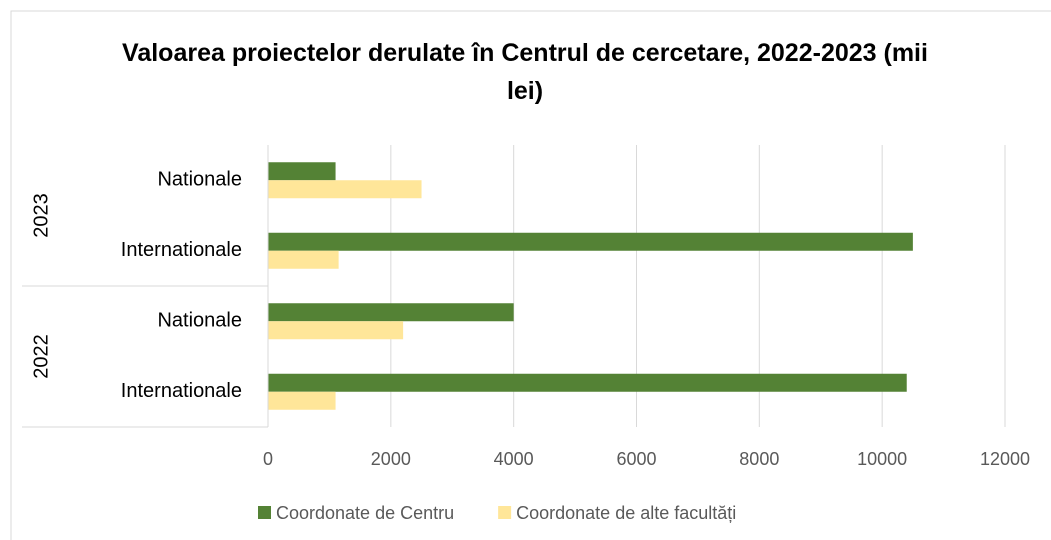  I want to click on x-tick-label: 6000, so click(636, 459).